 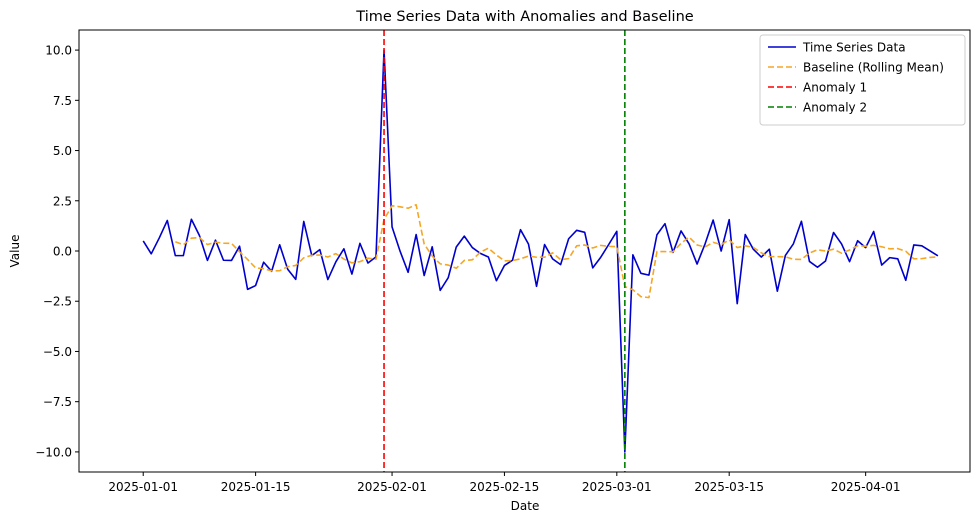 I want to click on x-tick-label: 2025-01-15, so click(x=256, y=487).